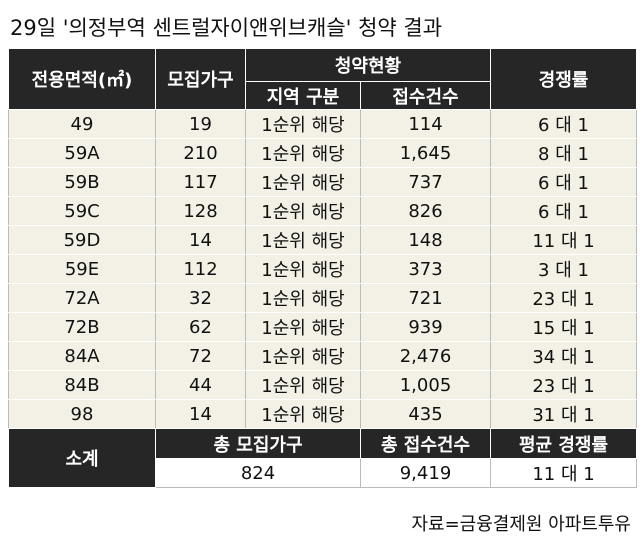  Describe the element at coordinates (200, 327) in the screenshot. I see `cell: 62` at that location.